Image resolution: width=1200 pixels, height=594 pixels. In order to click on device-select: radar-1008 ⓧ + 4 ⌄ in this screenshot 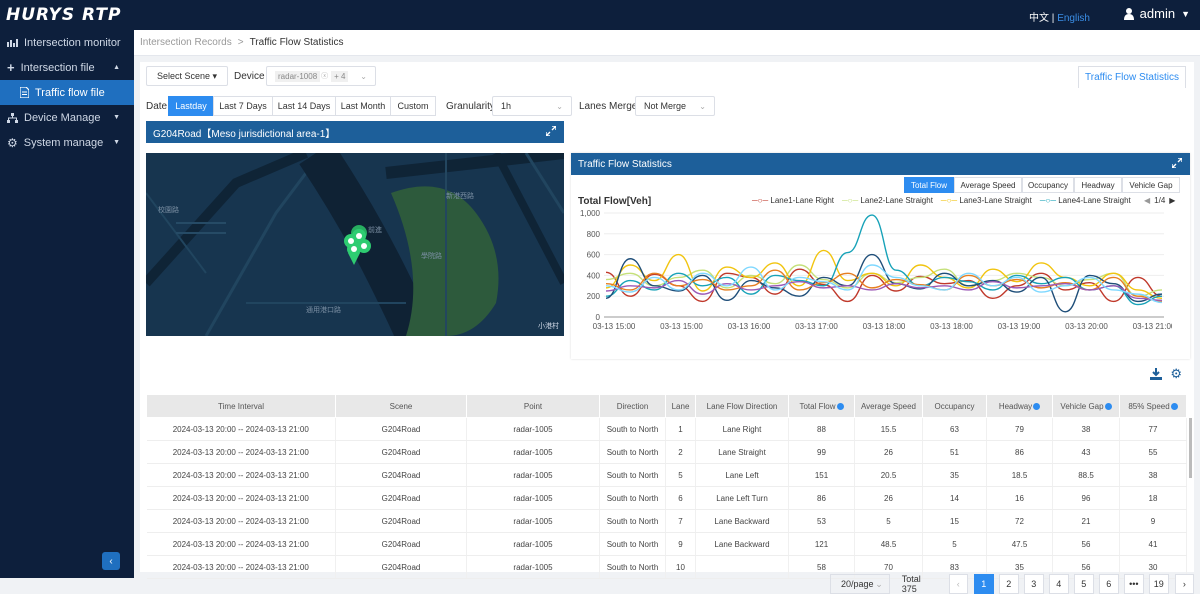, I will do `click(321, 76)`.